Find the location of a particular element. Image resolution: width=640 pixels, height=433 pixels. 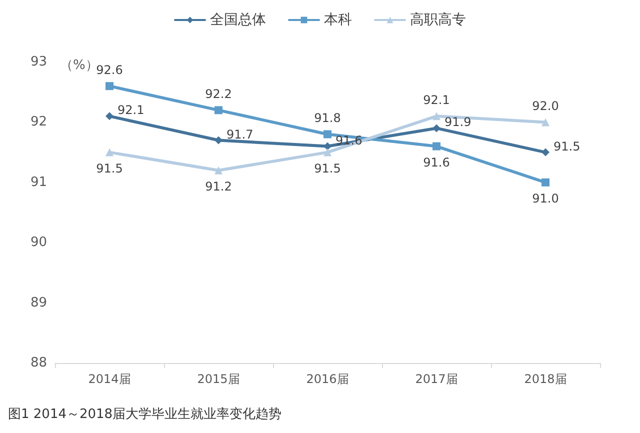

y-tick-label: 90 is located at coordinates (38, 242).